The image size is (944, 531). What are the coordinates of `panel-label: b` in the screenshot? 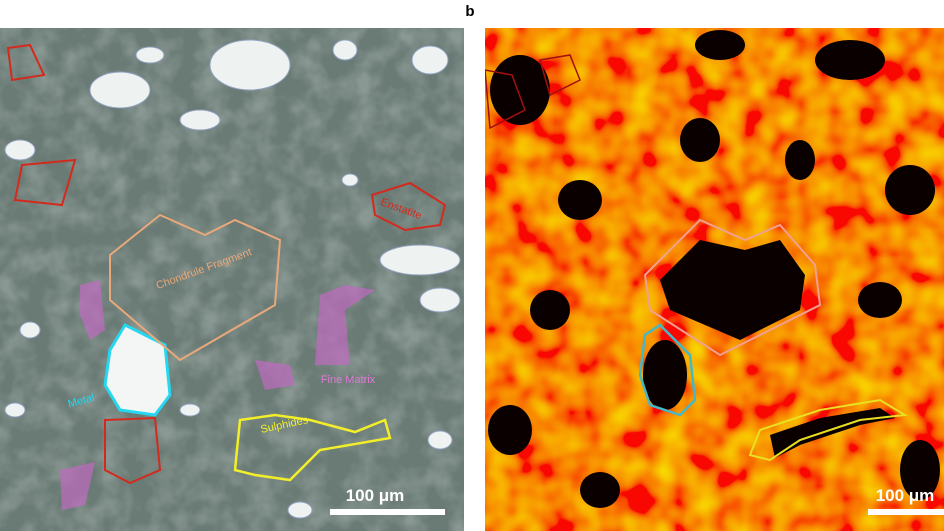 It's located at (469, 11).